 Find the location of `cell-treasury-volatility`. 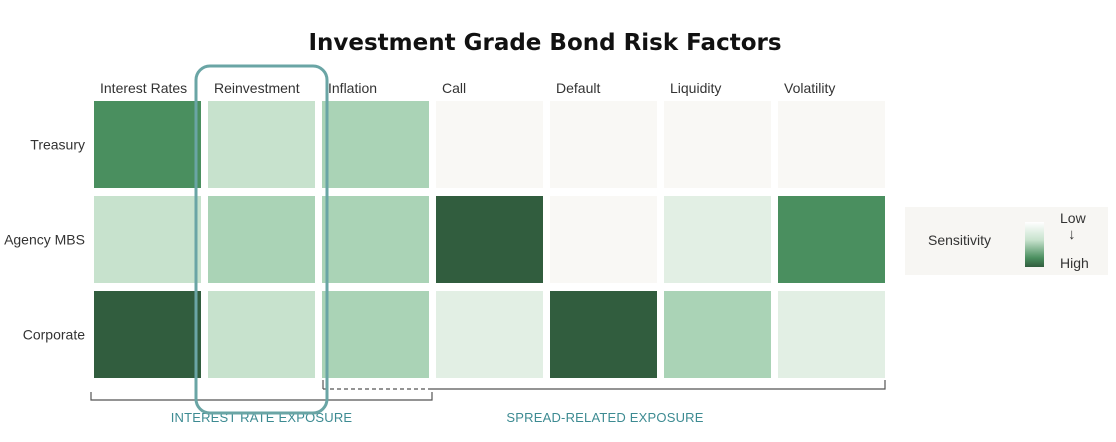

cell-treasury-volatility is located at coordinates (831, 144).